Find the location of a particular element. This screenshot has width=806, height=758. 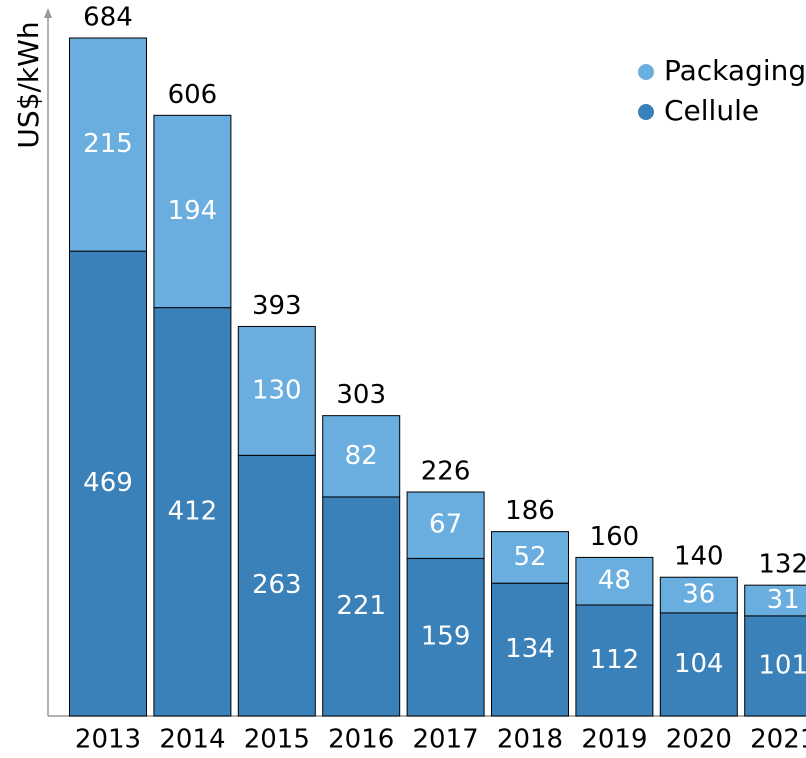

segment-label: 31 is located at coordinates (783, 600).